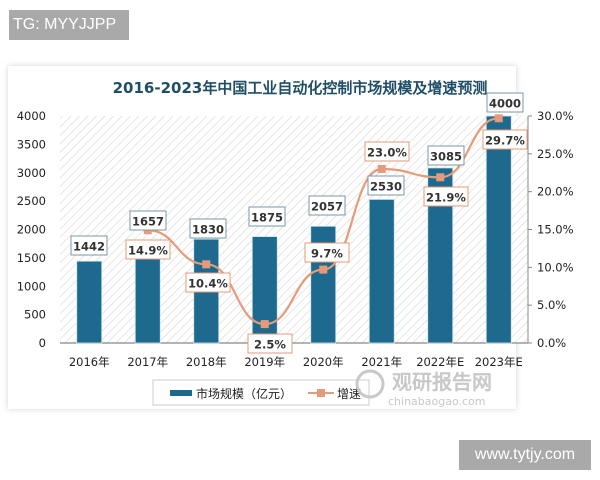 This screenshot has width=600, height=480. What do you see at coordinates (551, 343) in the screenshot?
I see `right-axis-tick: 0.0%` at bounding box center [551, 343].